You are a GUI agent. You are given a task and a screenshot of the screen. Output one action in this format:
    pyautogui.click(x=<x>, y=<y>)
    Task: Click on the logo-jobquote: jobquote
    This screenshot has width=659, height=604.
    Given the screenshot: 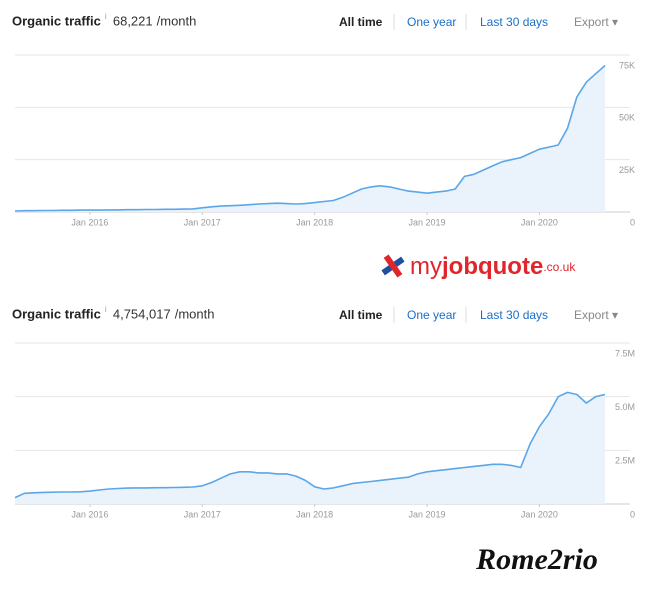 What is the action you would take?
    pyautogui.click(x=492, y=266)
    